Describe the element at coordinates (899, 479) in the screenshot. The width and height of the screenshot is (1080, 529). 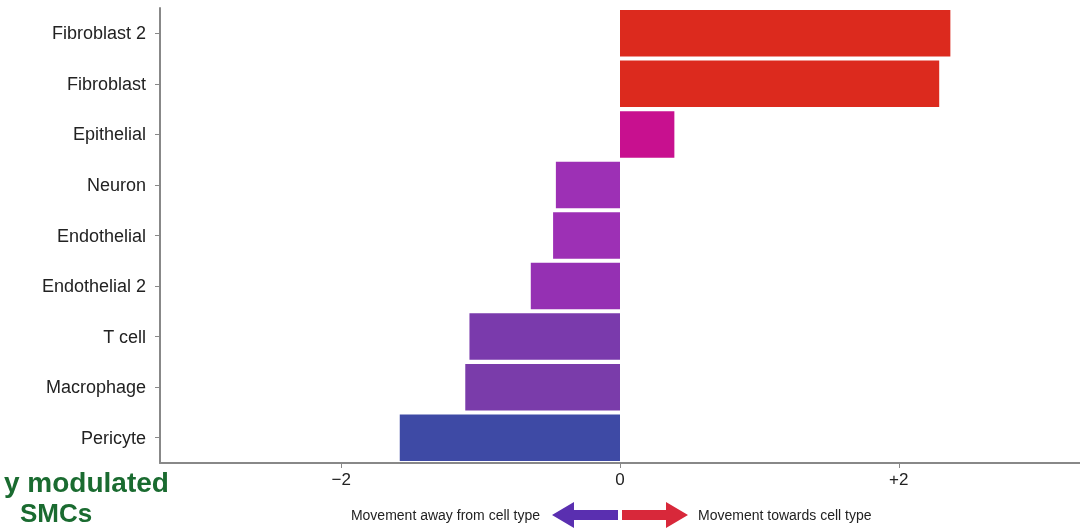
I see `x-tick-label: +2` at that location.